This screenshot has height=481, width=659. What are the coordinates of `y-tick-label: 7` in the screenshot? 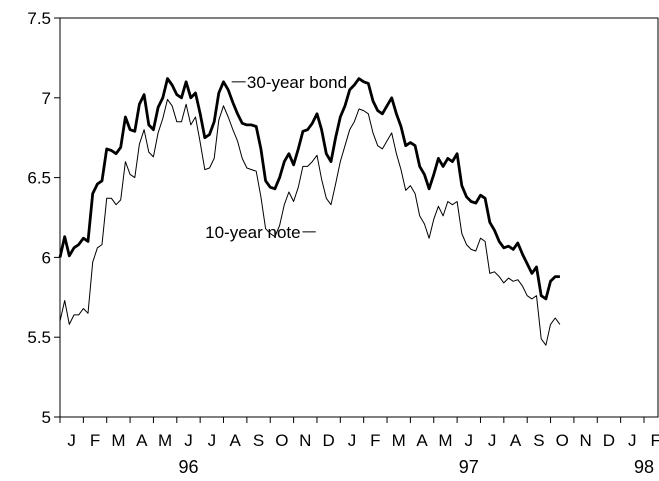 It's located at (46, 98).